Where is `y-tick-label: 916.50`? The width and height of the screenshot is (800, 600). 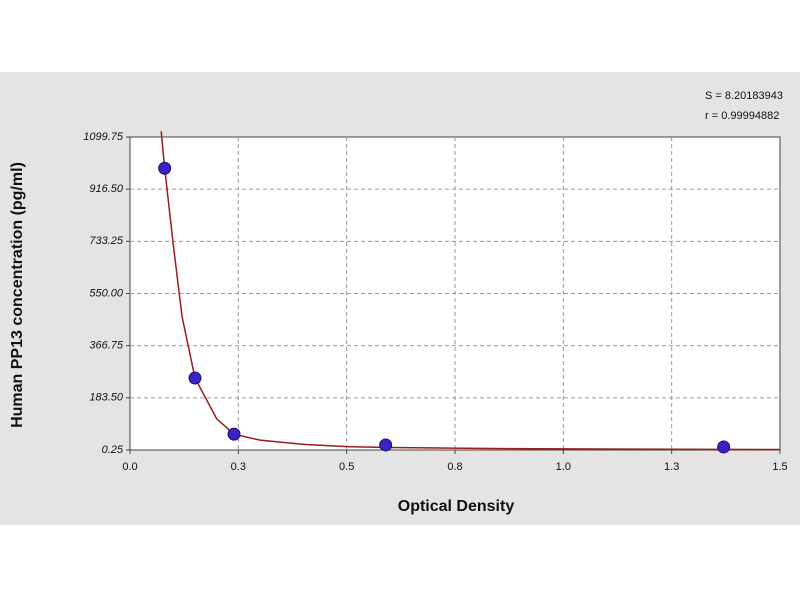
y-tick-label: 916.50 is located at coordinates (106, 189).